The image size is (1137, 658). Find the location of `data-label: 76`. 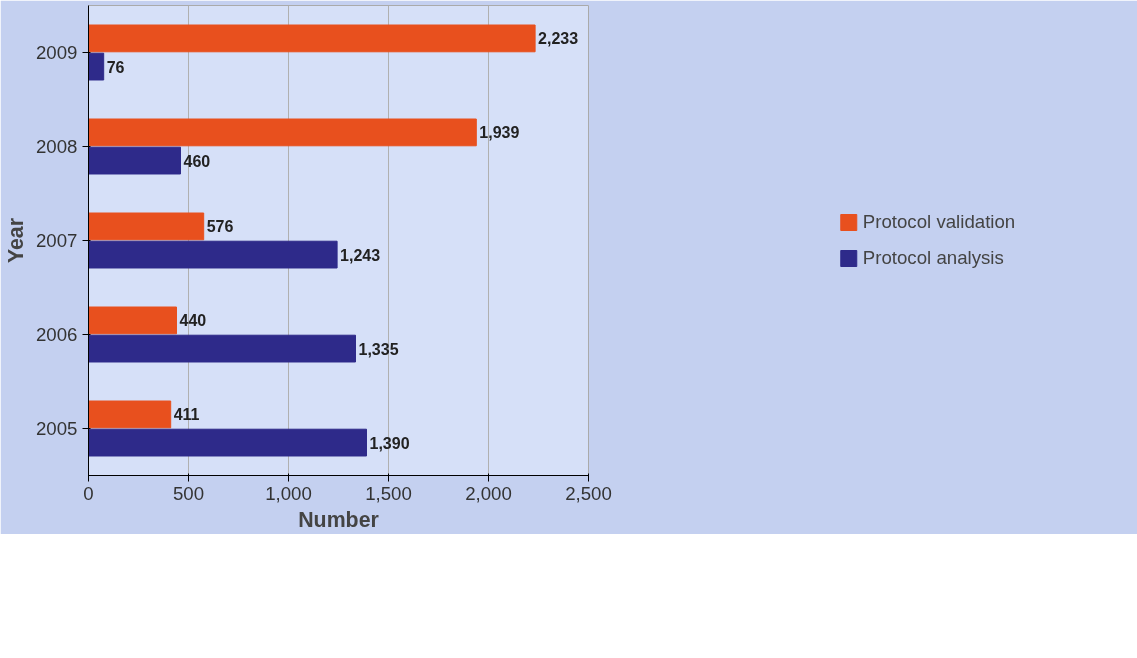

data-label: 76 is located at coordinates (115, 67).